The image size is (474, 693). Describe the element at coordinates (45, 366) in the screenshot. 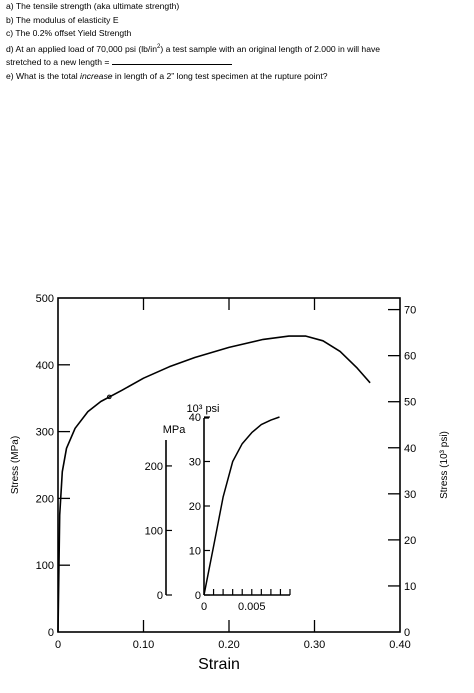

I see `y-tick-label-left: 400` at that location.